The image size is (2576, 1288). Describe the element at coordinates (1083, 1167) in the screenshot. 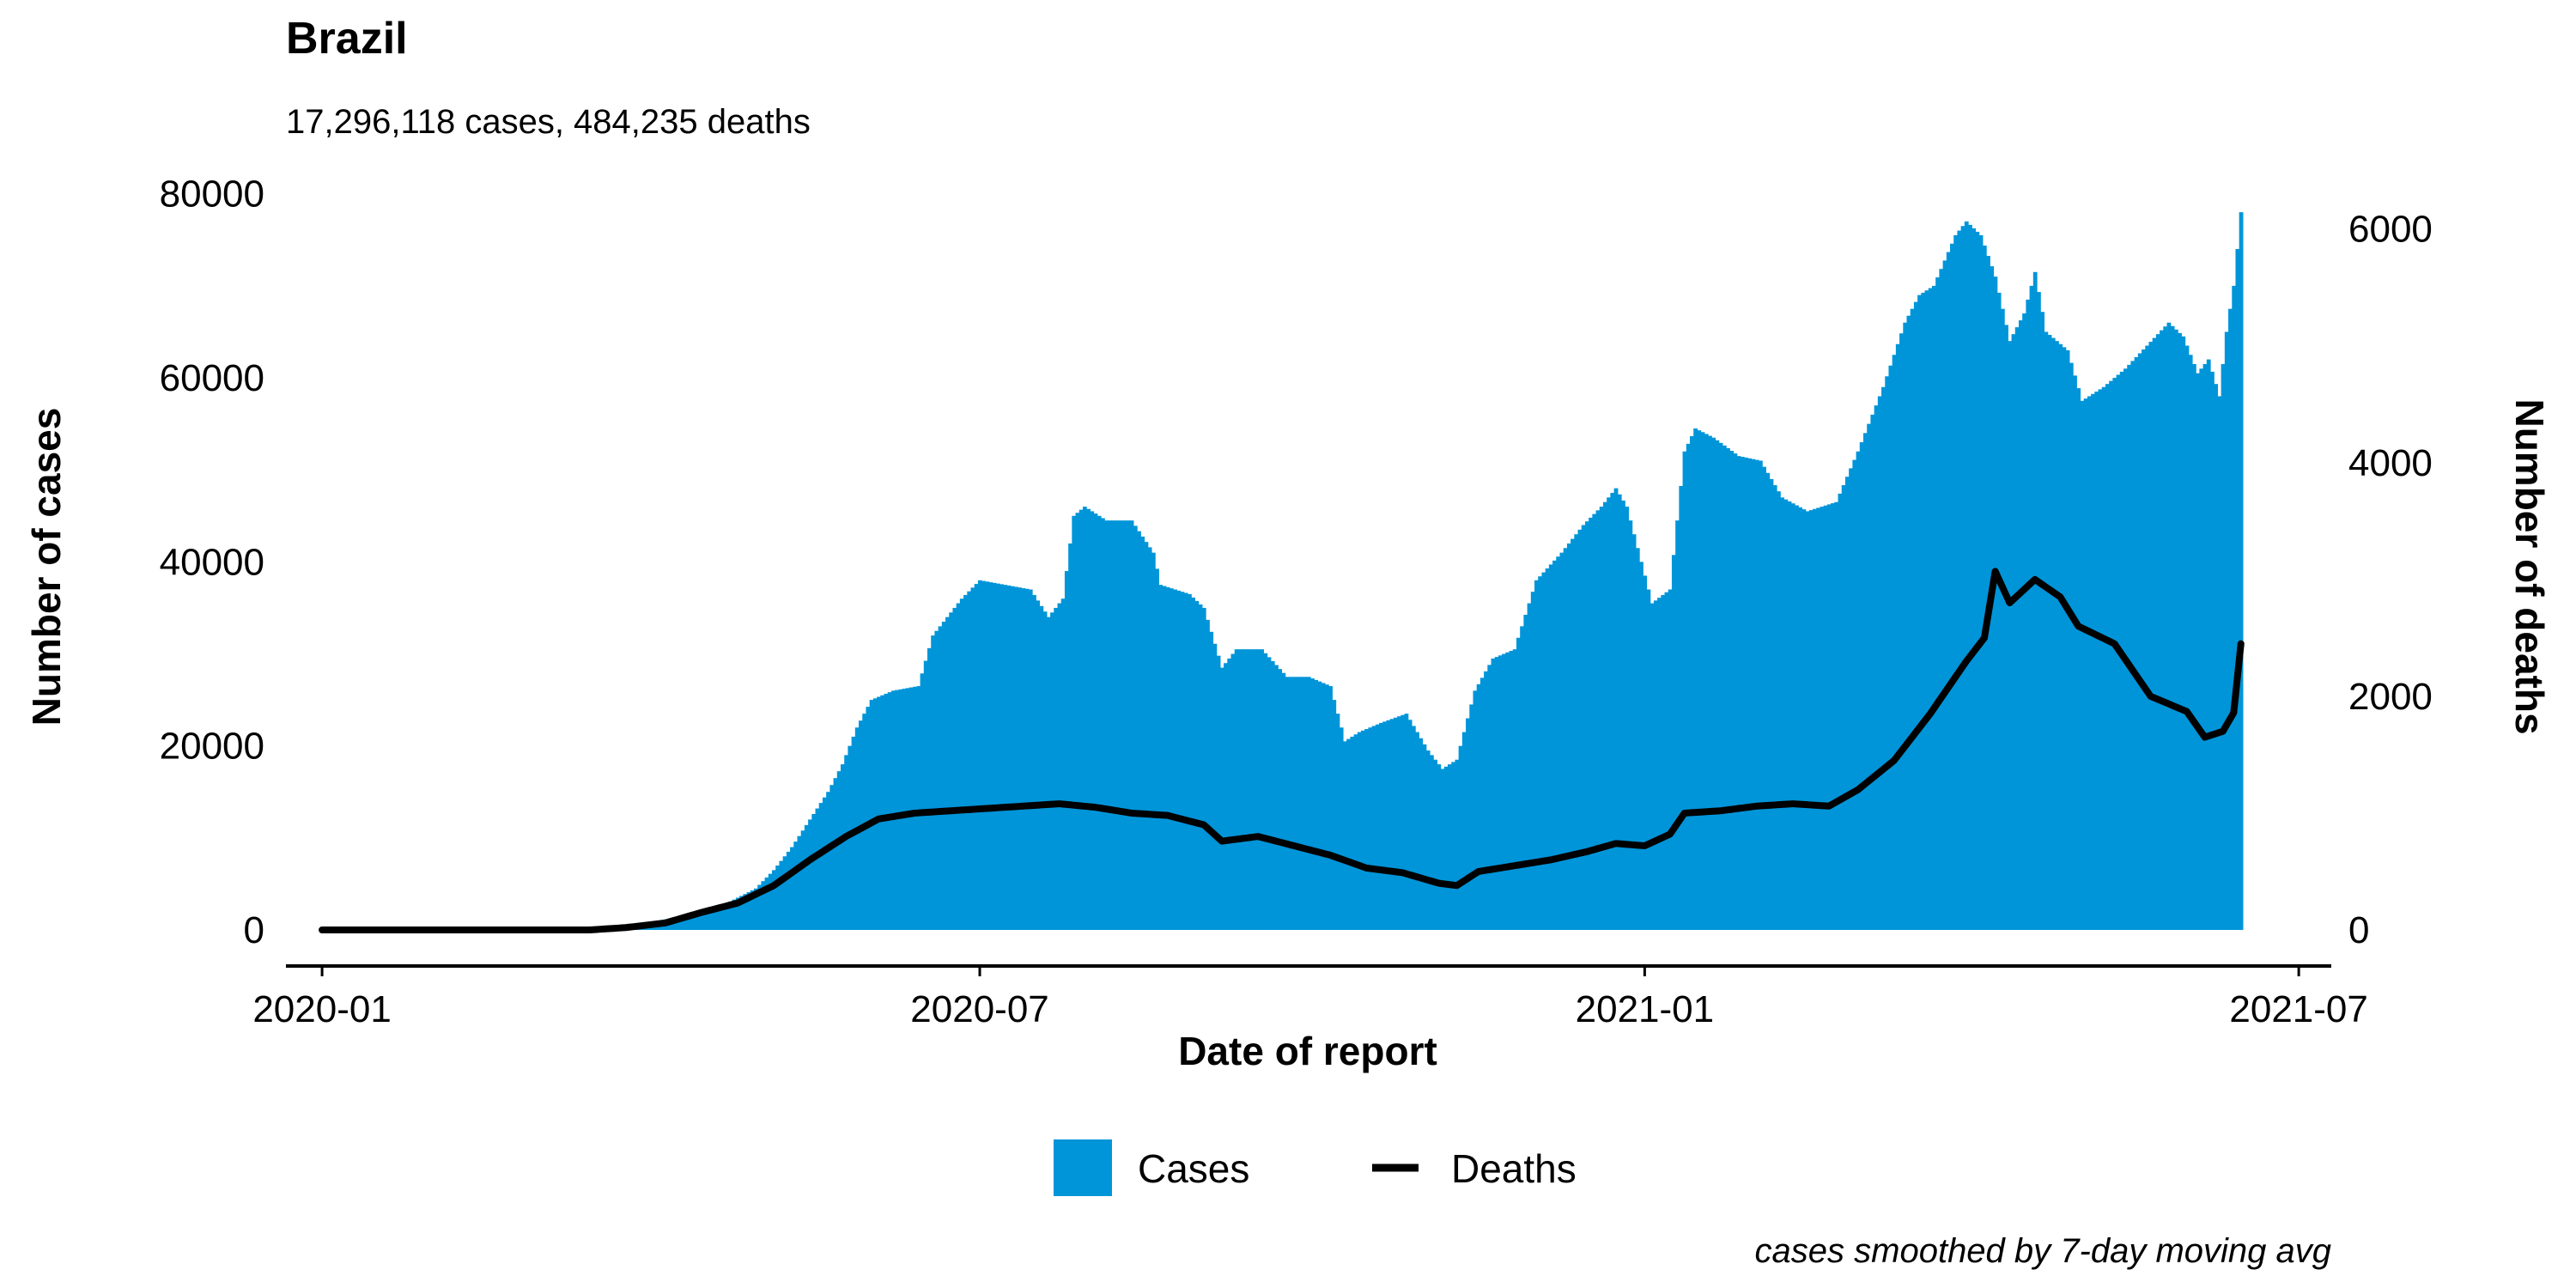

I see `legend-swatch-cases` at that location.